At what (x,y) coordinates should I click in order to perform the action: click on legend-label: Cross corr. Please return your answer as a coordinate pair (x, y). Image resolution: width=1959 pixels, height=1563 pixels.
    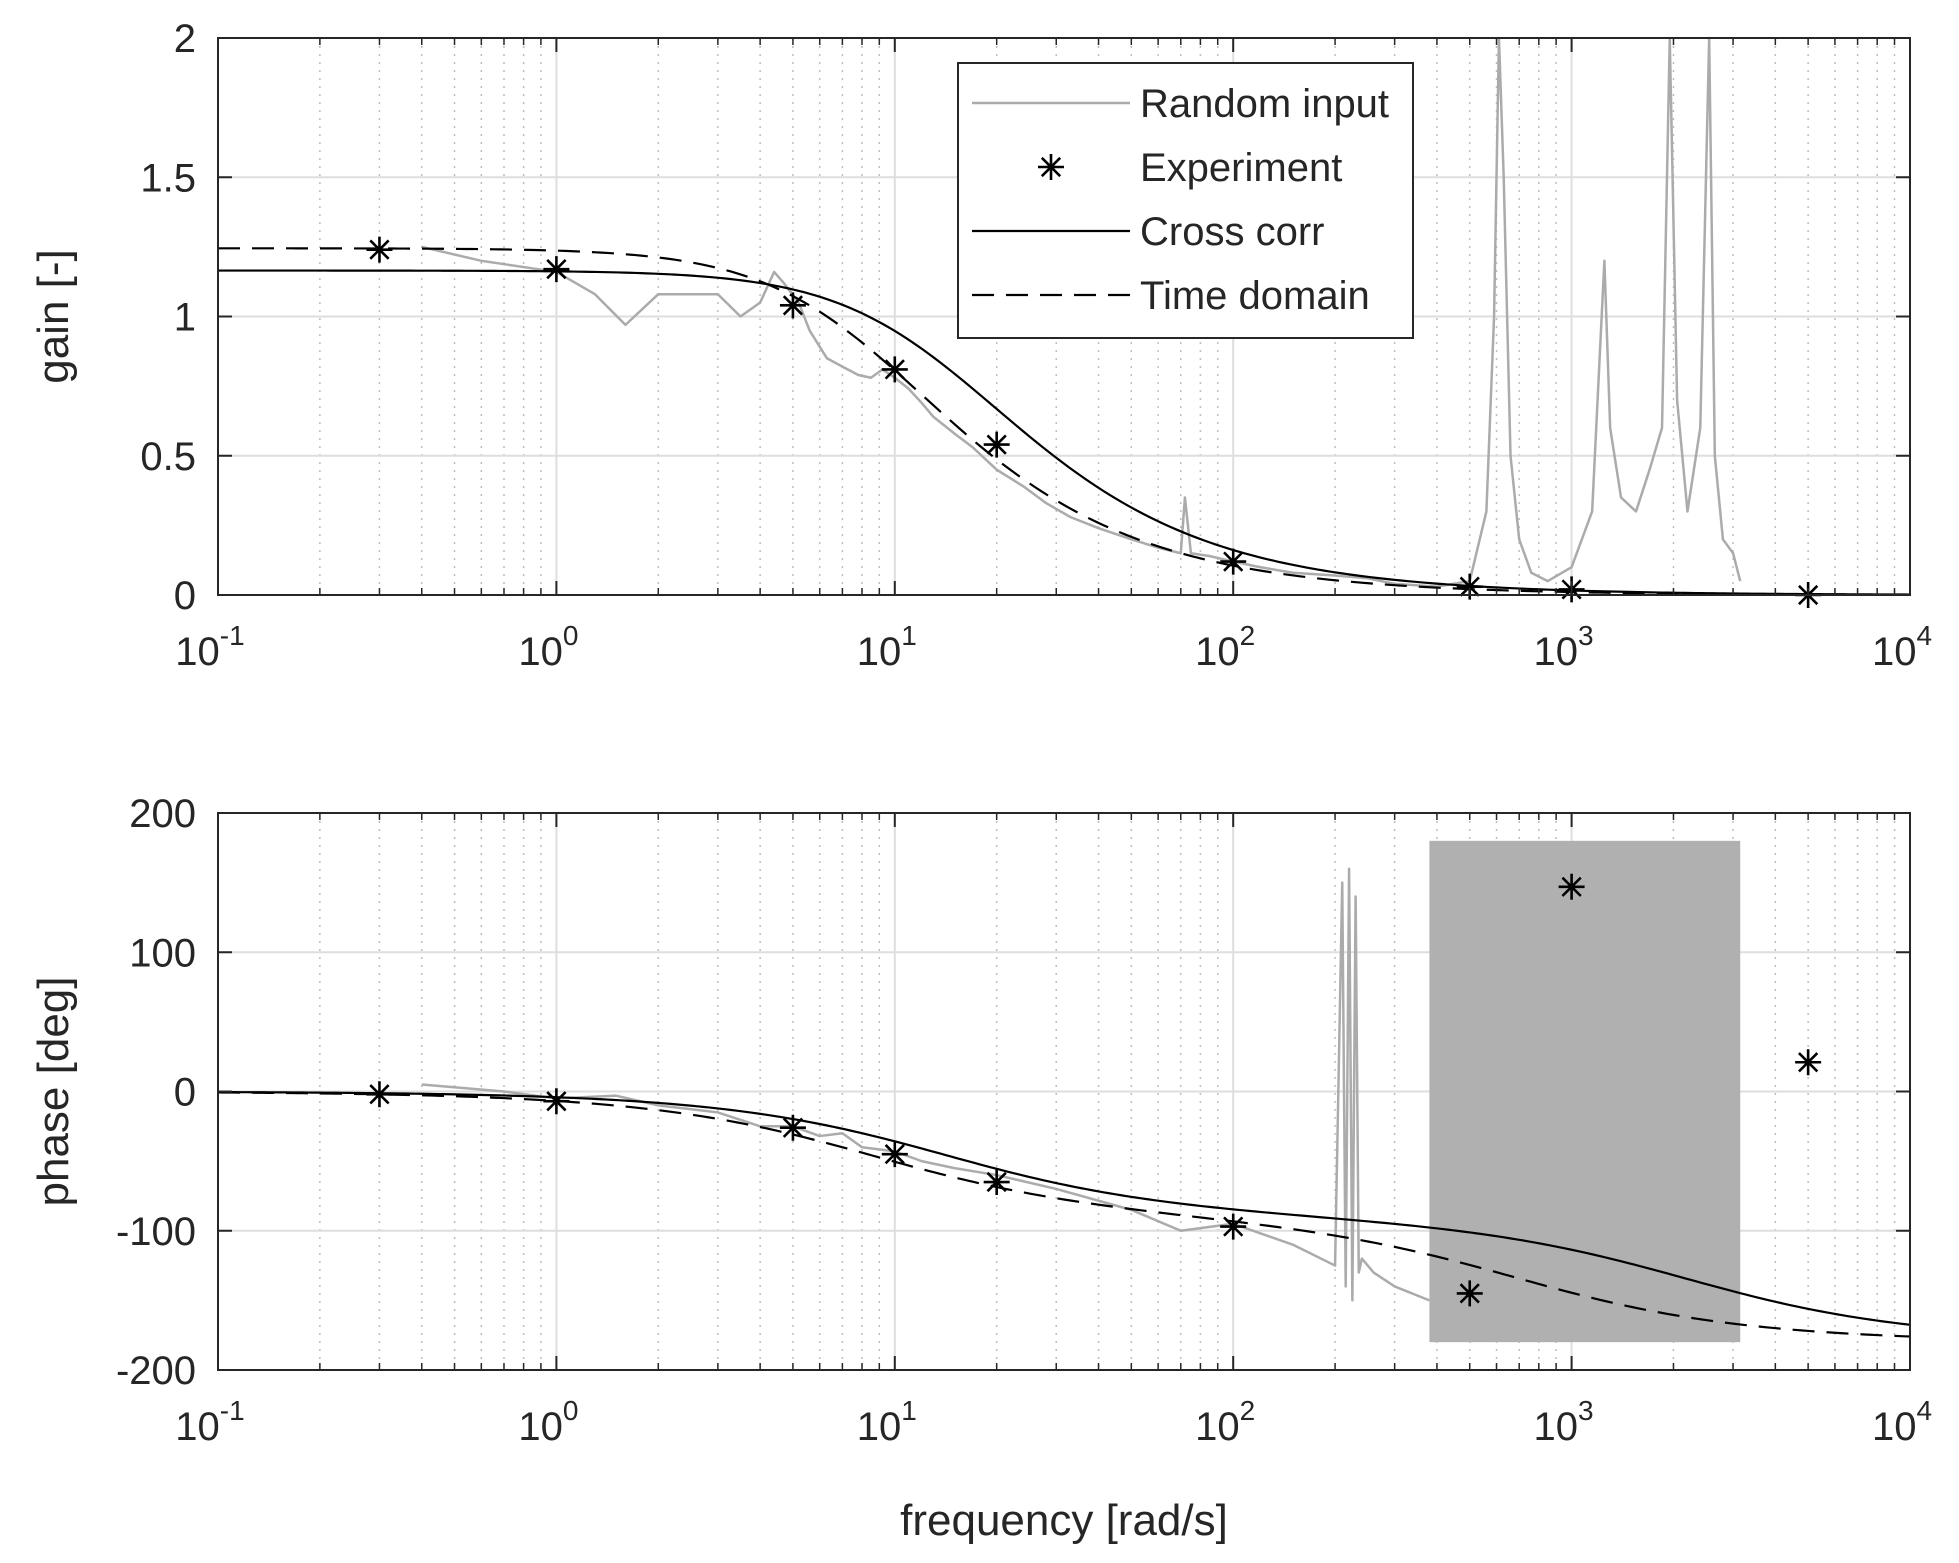
    Looking at the image, I should click on (1232, 232).